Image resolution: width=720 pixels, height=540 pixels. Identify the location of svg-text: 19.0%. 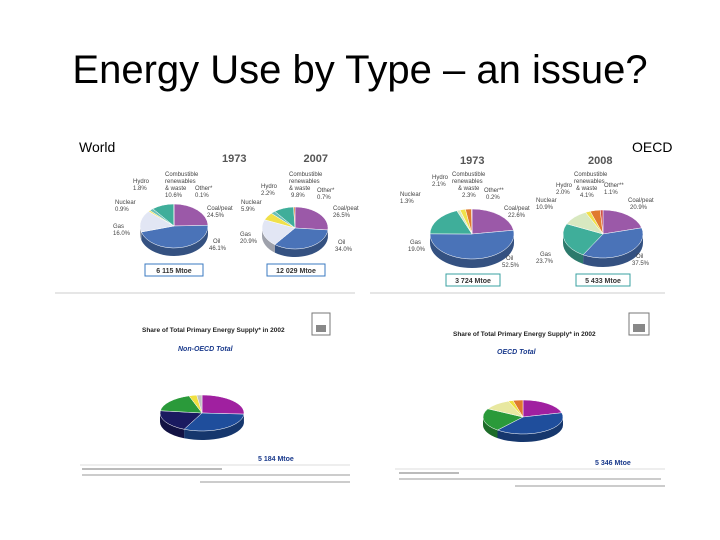
(417, 250).